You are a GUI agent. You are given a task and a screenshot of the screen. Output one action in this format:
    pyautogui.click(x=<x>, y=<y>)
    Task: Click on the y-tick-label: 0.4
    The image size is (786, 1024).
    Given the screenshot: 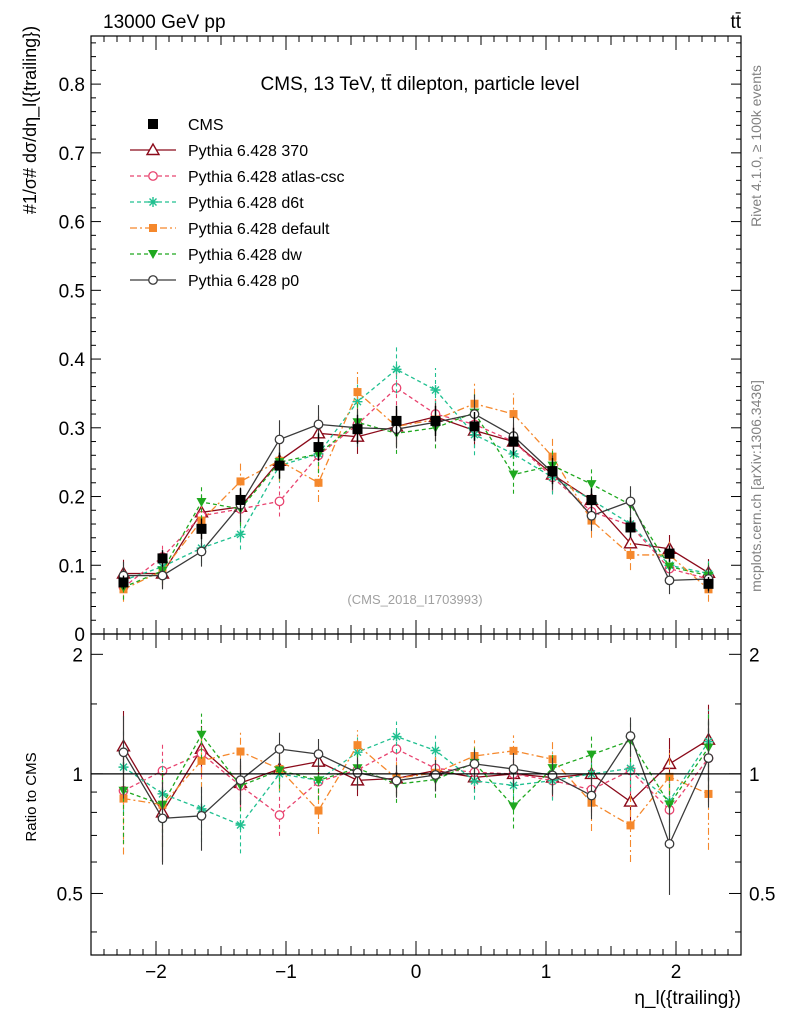 What is the action you would take?
    pyautogui.click(x=72, y=360)
    